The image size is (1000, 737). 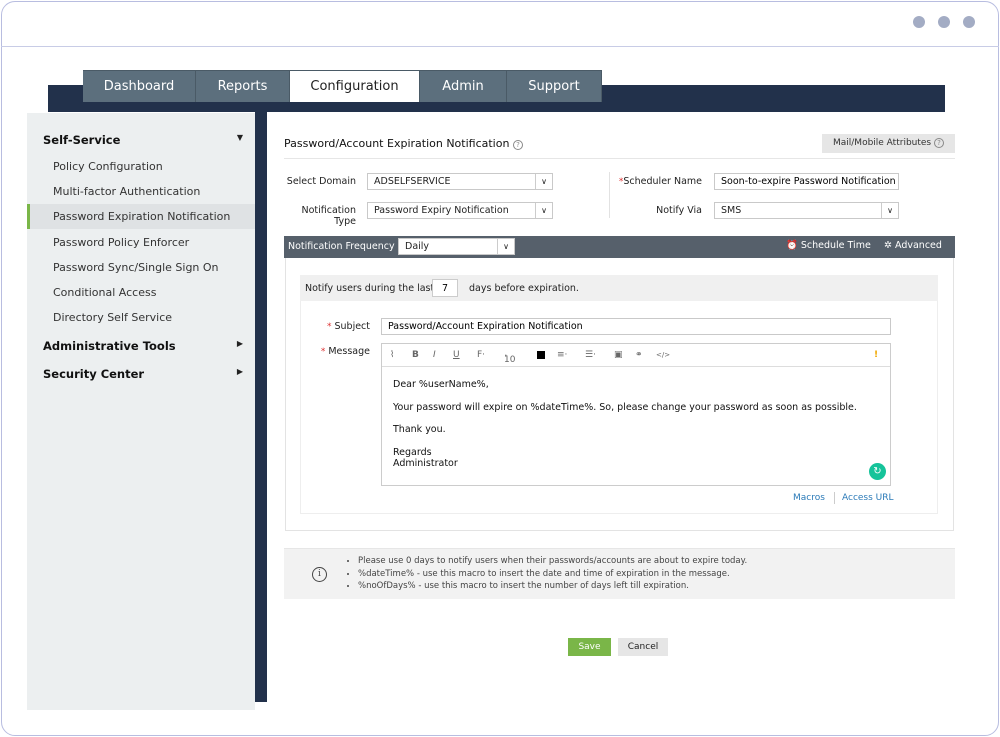 I want to click on sidebar-section-administrative-tools: Administrative Tools ▶, so click(x=143, y=346).